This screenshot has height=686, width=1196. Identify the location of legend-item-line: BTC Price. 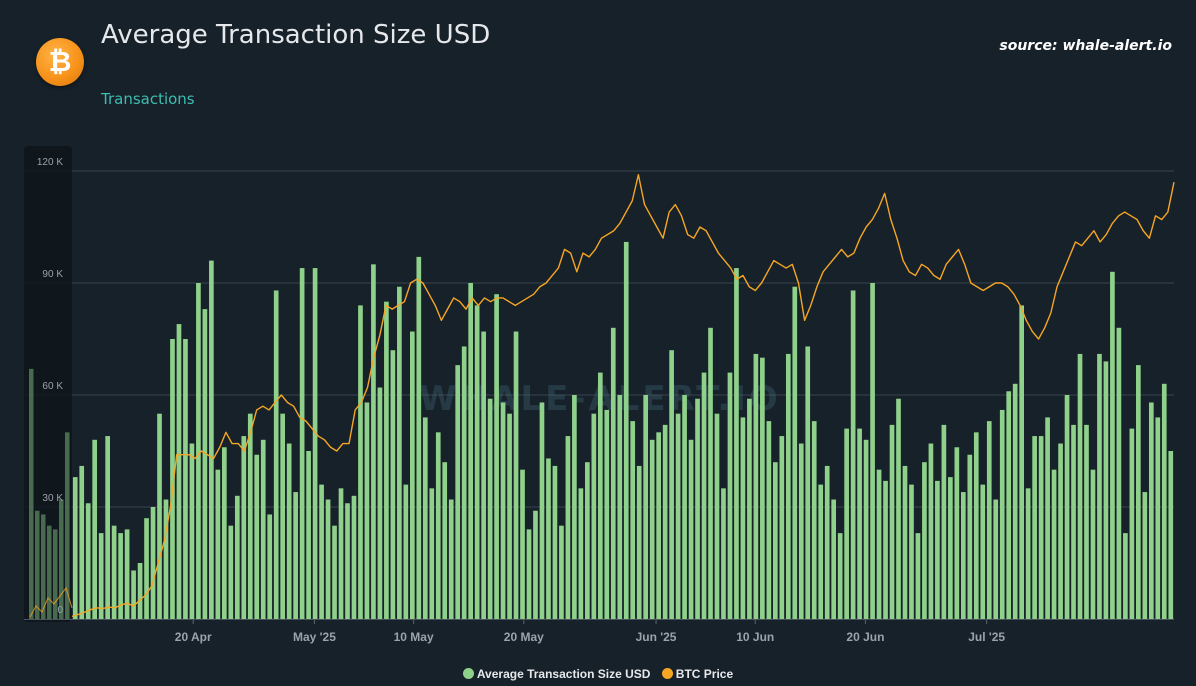
(697, 674).